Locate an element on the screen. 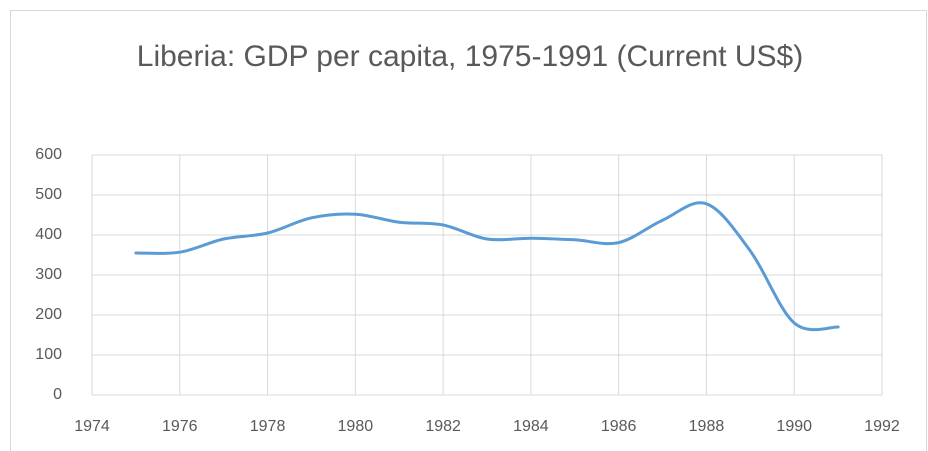 Image resolution: width=928 pixels, height=451 pixels. y-tick-label: 500 is located at coordinates (48, 194).